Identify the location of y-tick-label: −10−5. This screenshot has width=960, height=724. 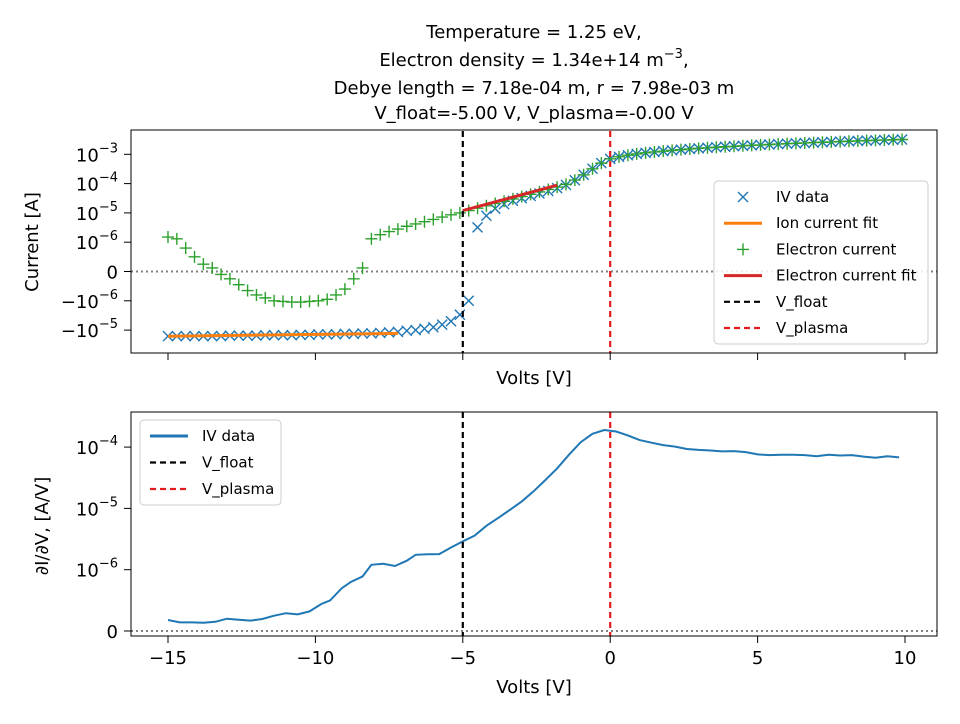
(89, 329).